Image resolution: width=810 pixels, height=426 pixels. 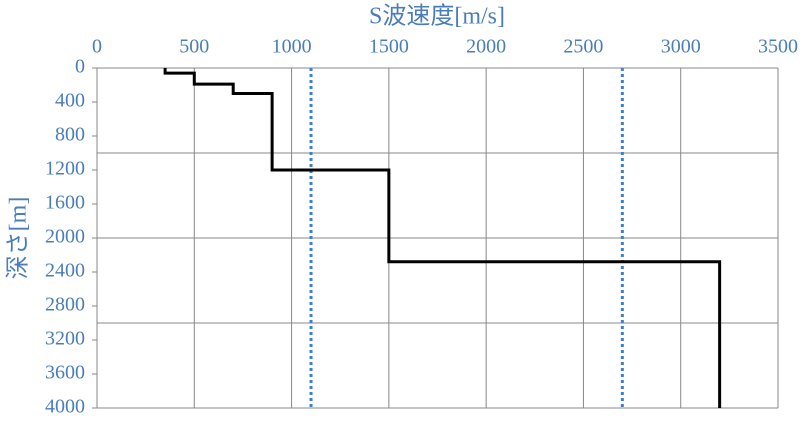 I want to click on x-tick-label: 3000, so click(x=681, y=47).